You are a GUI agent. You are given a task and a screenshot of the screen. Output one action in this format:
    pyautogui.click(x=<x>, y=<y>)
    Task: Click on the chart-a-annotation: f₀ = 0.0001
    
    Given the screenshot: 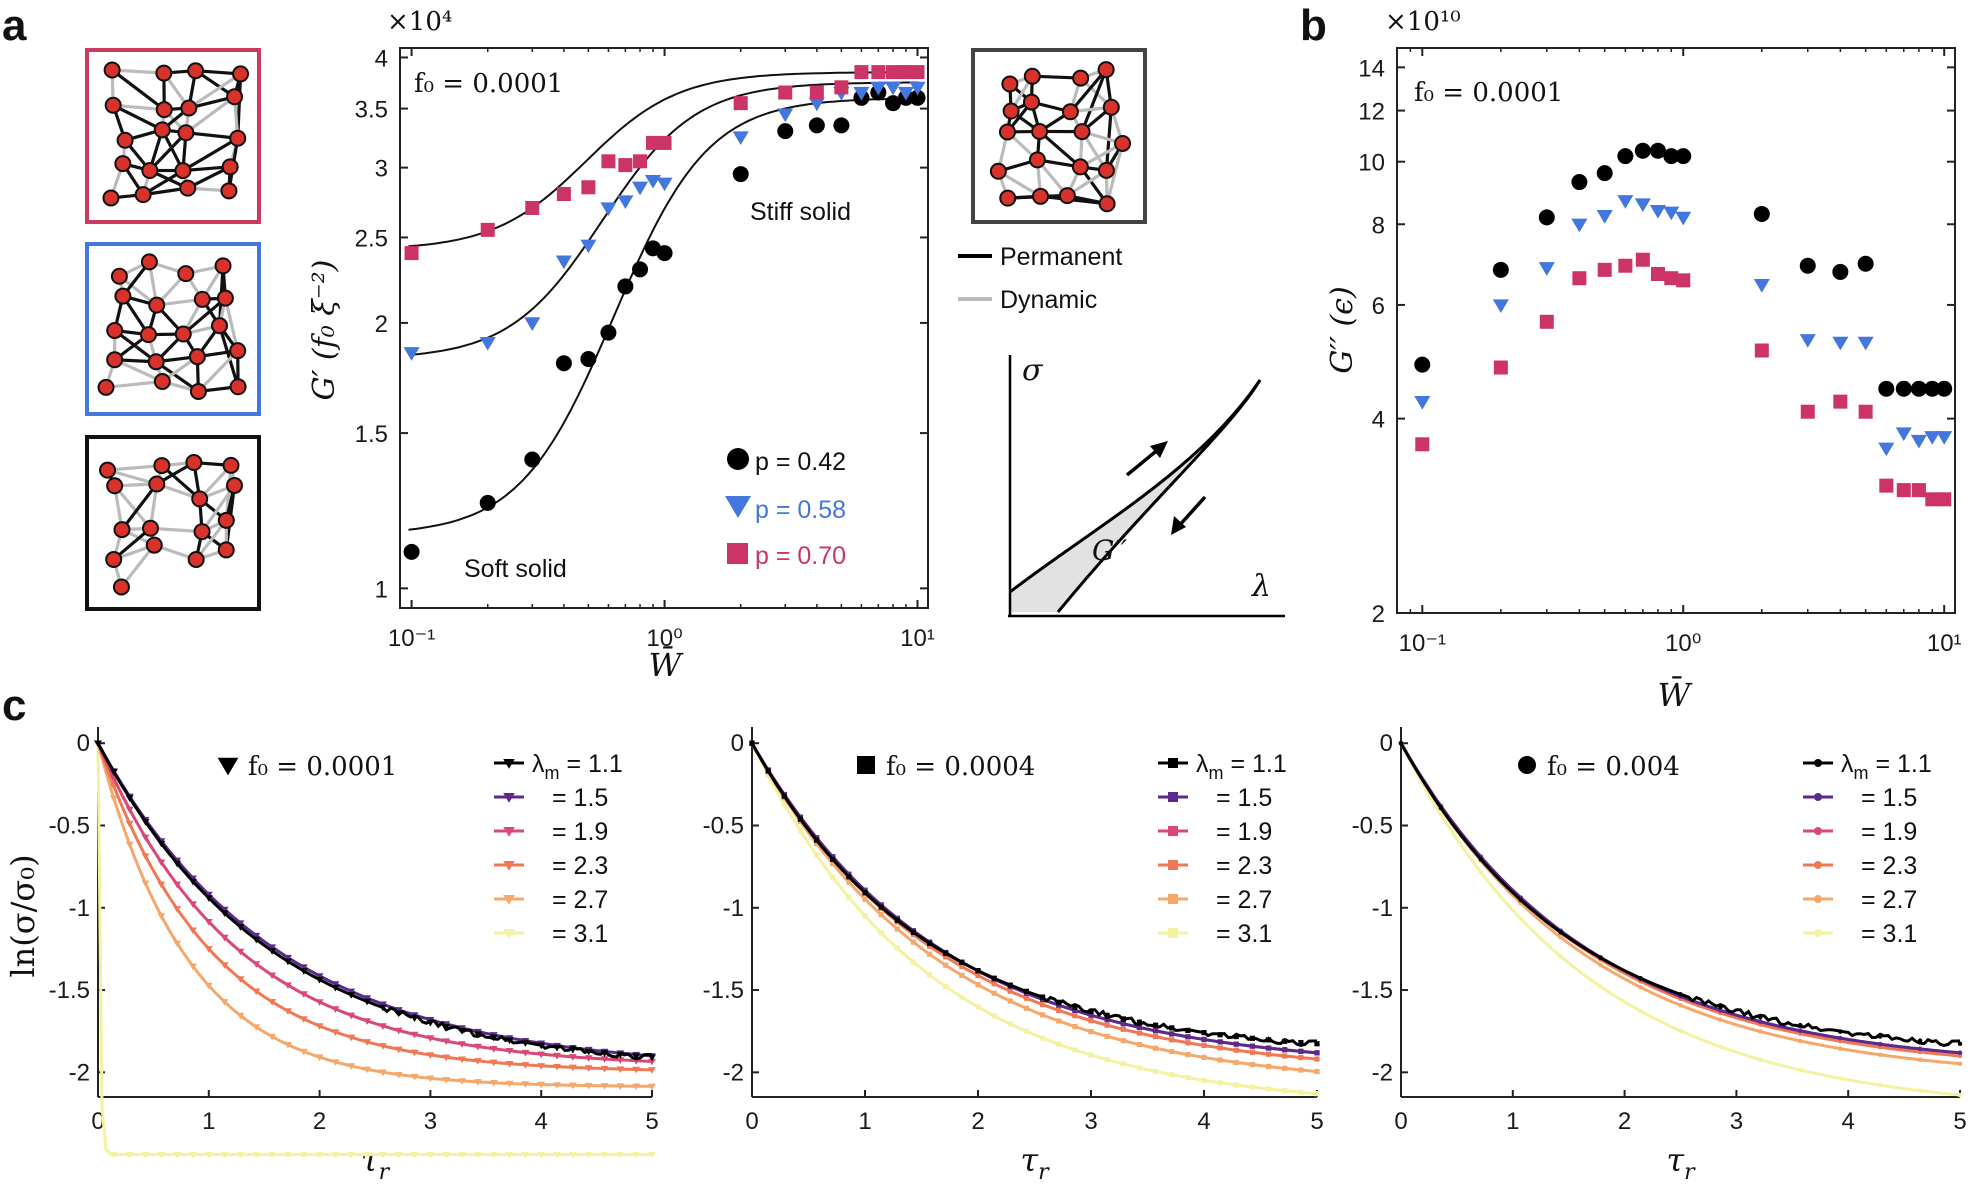 What is the action you would take?
    pyautogui.click(x=488, y=84)
    